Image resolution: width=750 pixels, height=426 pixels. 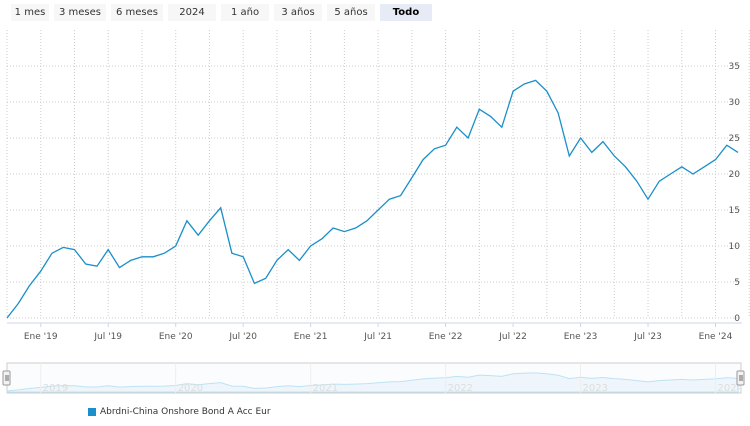 I want to click on navigator-label: 2022, so click(x=460, y=388).